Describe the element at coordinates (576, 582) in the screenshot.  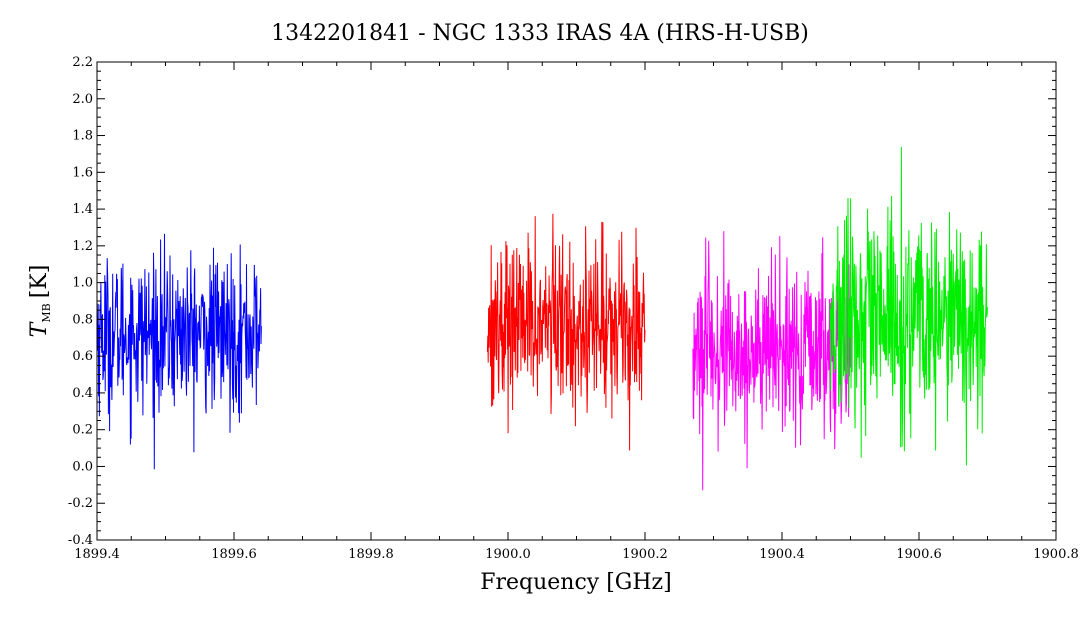
I see `x-axis-label: Frequency [GHz]` at that location.